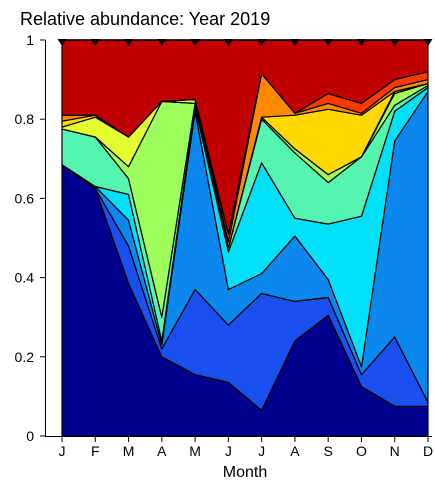  I want to click on chart-title: Relative abundance: Year 2019, so click(145, 19).